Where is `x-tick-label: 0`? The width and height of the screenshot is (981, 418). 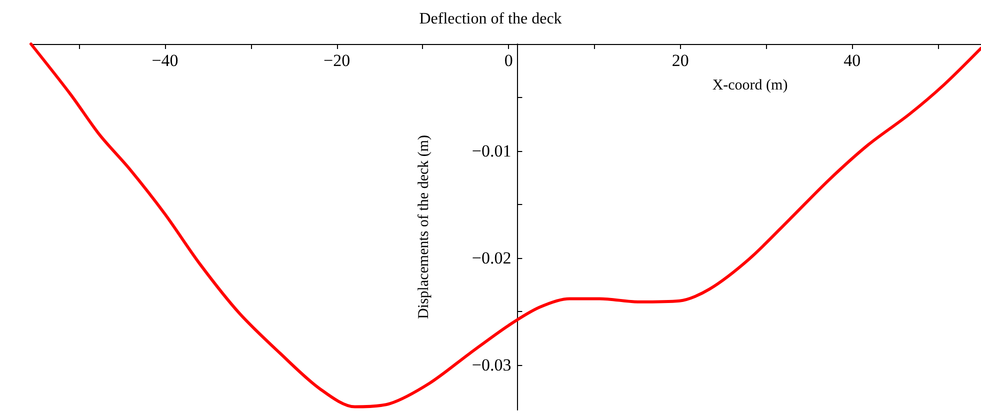
x-tick-label: 0 is located at coordinates (508, 60).